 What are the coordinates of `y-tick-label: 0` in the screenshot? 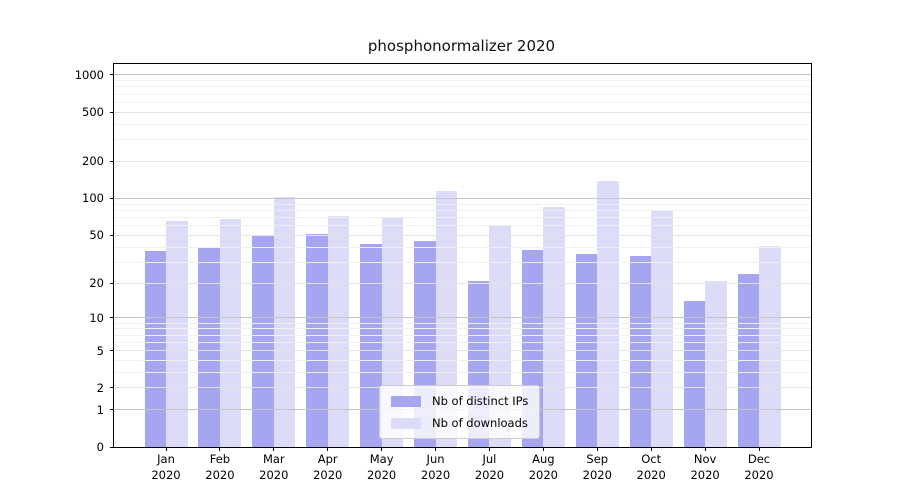 It's located at (100, 447).